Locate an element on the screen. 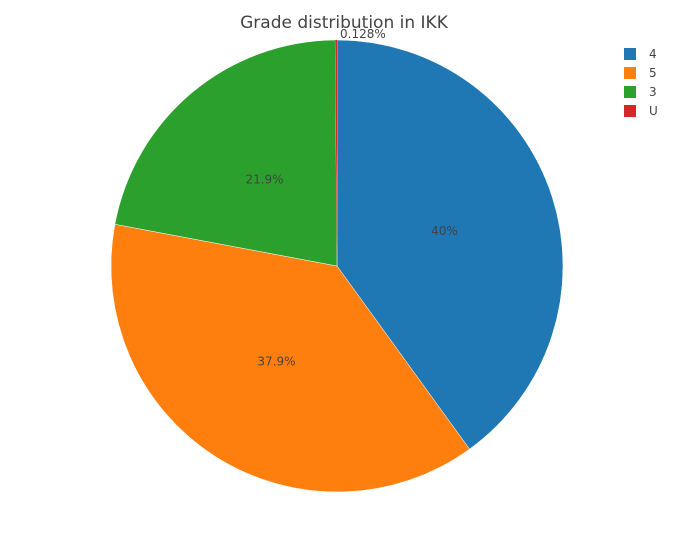 The width and height of the screenshot is (688, 545). slice-percent-label-4: 40% is located at coordinates (444, 231).